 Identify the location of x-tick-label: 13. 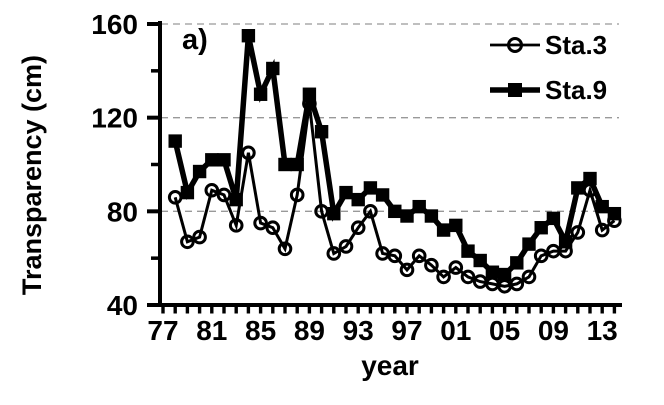
(602, 330).